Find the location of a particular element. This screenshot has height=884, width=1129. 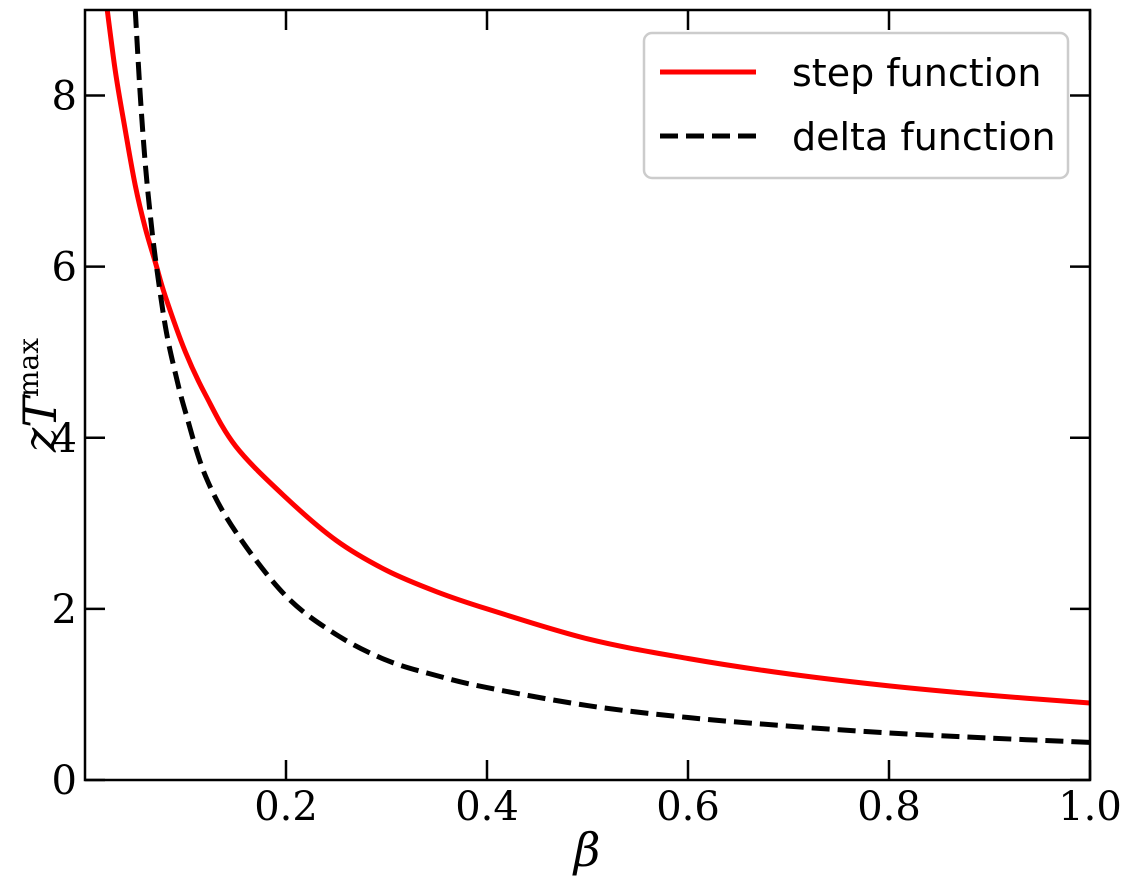

legend-label-delta-function: delta function is located at coordinates (924, 137).